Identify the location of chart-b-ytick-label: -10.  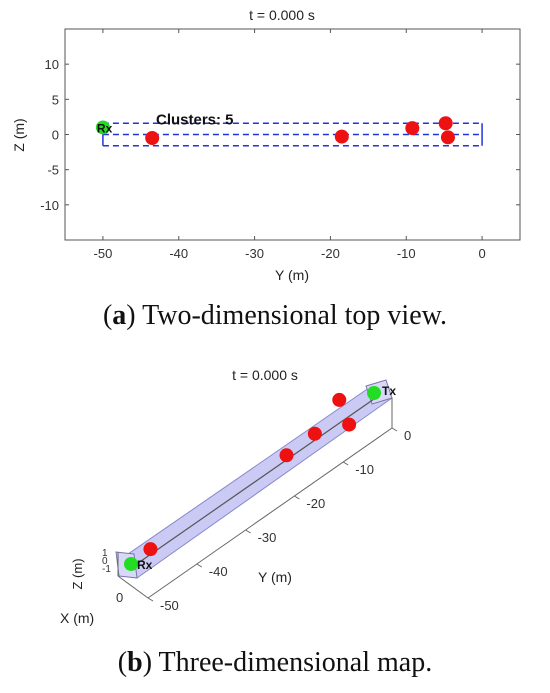
(364, 469).